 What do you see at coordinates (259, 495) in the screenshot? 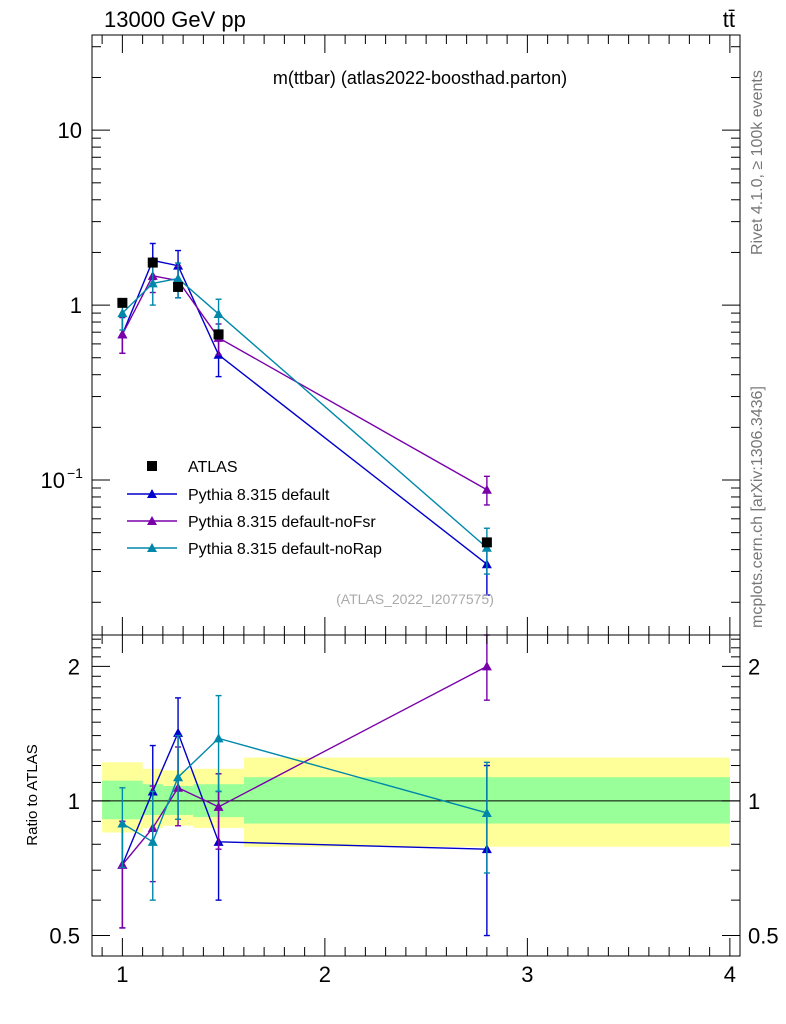
I see `legend-label: Pythia 8.315 default` at bounding box center [259, 495].